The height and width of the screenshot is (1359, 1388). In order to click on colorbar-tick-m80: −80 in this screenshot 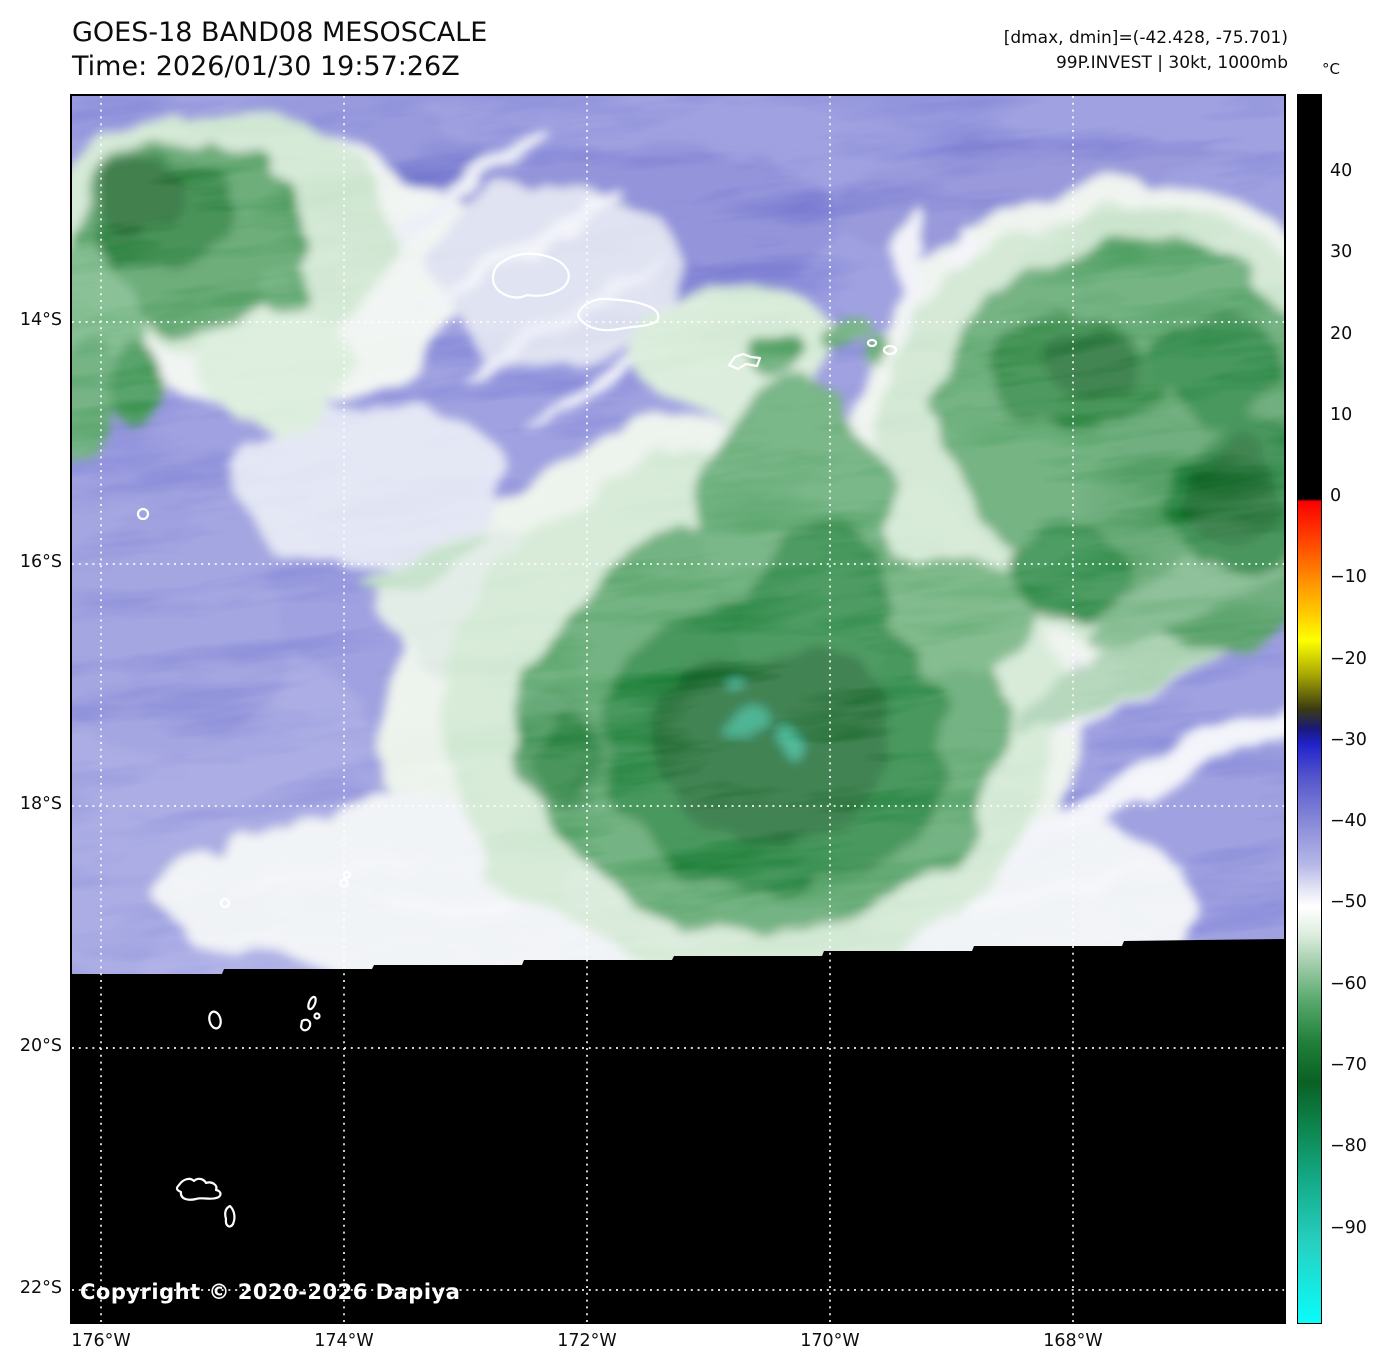, I will do `click(1348, 1146)`.